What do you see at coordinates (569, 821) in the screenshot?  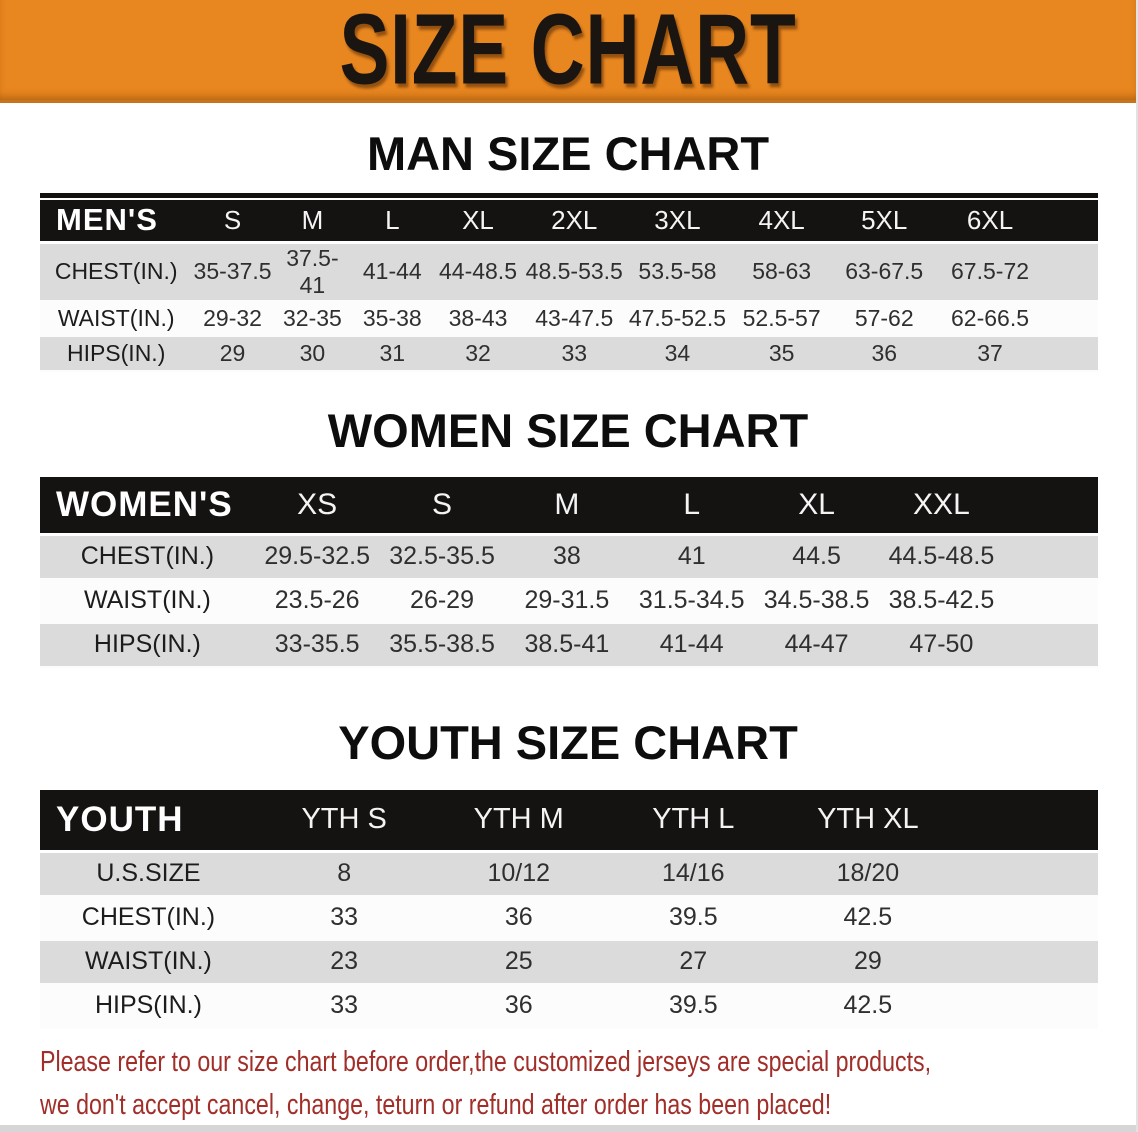 I see `youth-header-row: YOUTH YTH S YTH M YTH L YTH XL` at bounding box center [569, 821].